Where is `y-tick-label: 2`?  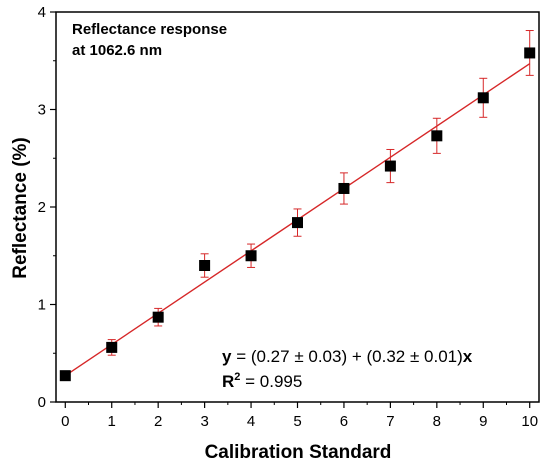 y-tick-label: 2 is located at coordinates (42, 207).